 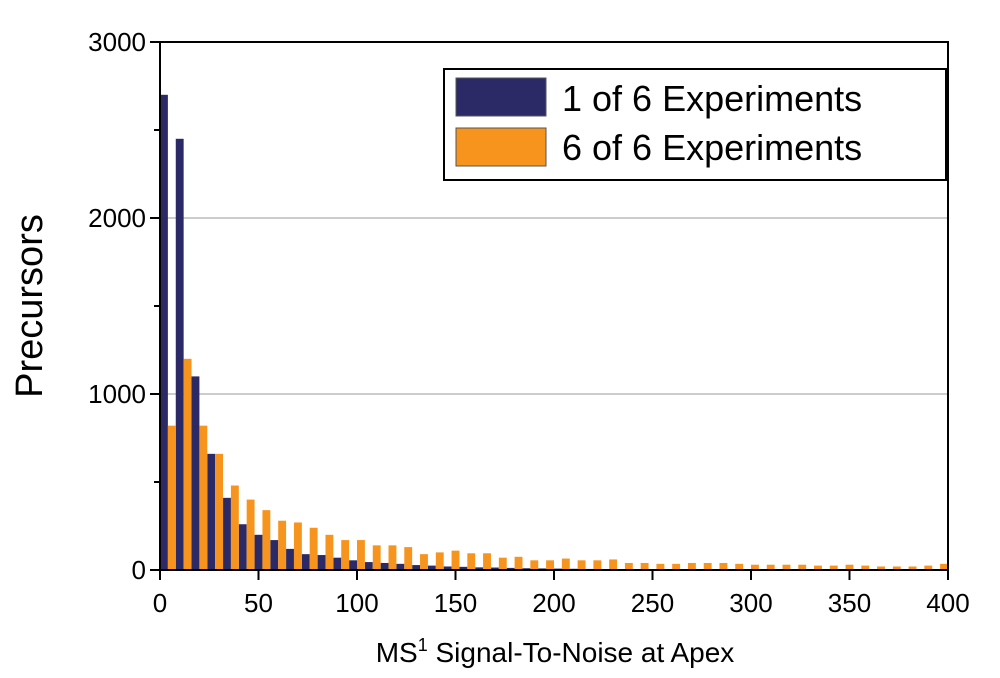 I want to click on x-tick-label-300: 300, so click(x=750, y=603).